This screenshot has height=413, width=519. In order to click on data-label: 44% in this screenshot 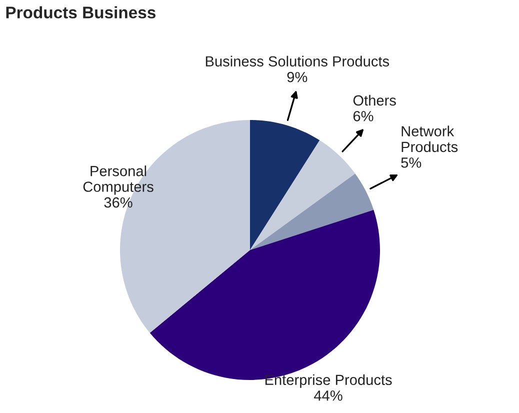, I will do `click(328, 395)`.